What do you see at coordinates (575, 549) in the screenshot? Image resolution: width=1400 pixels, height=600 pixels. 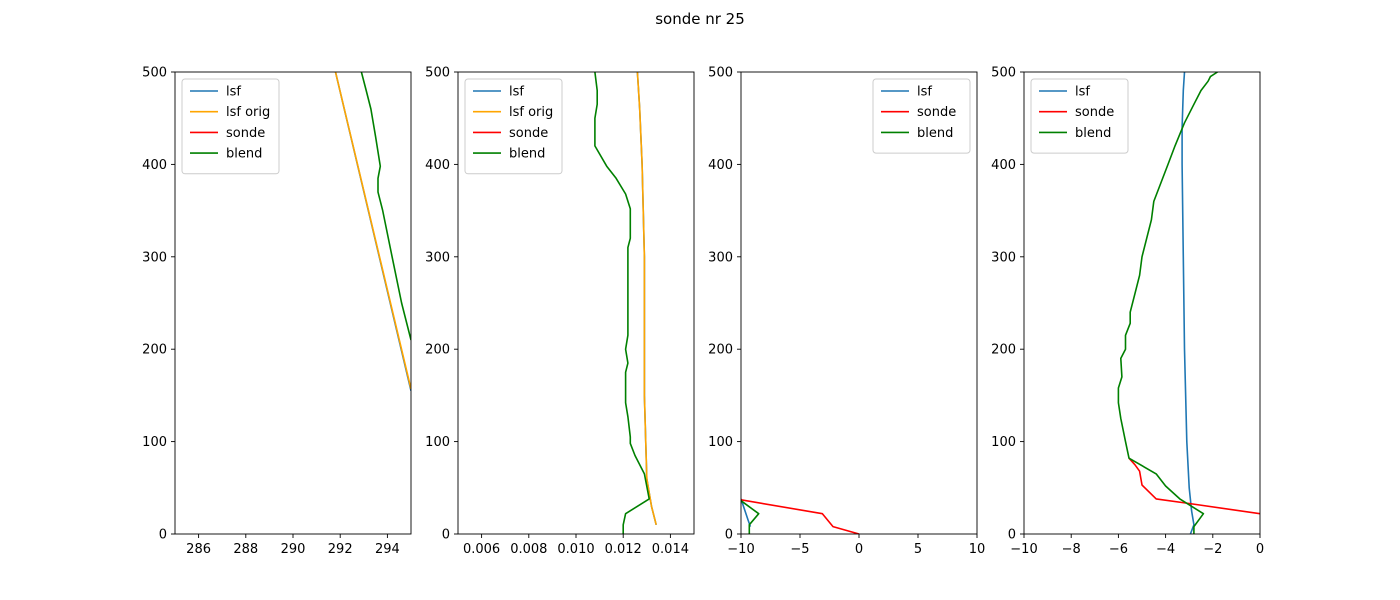 I see `x-tick-label: 0.010` at bounding box center [575, 549].